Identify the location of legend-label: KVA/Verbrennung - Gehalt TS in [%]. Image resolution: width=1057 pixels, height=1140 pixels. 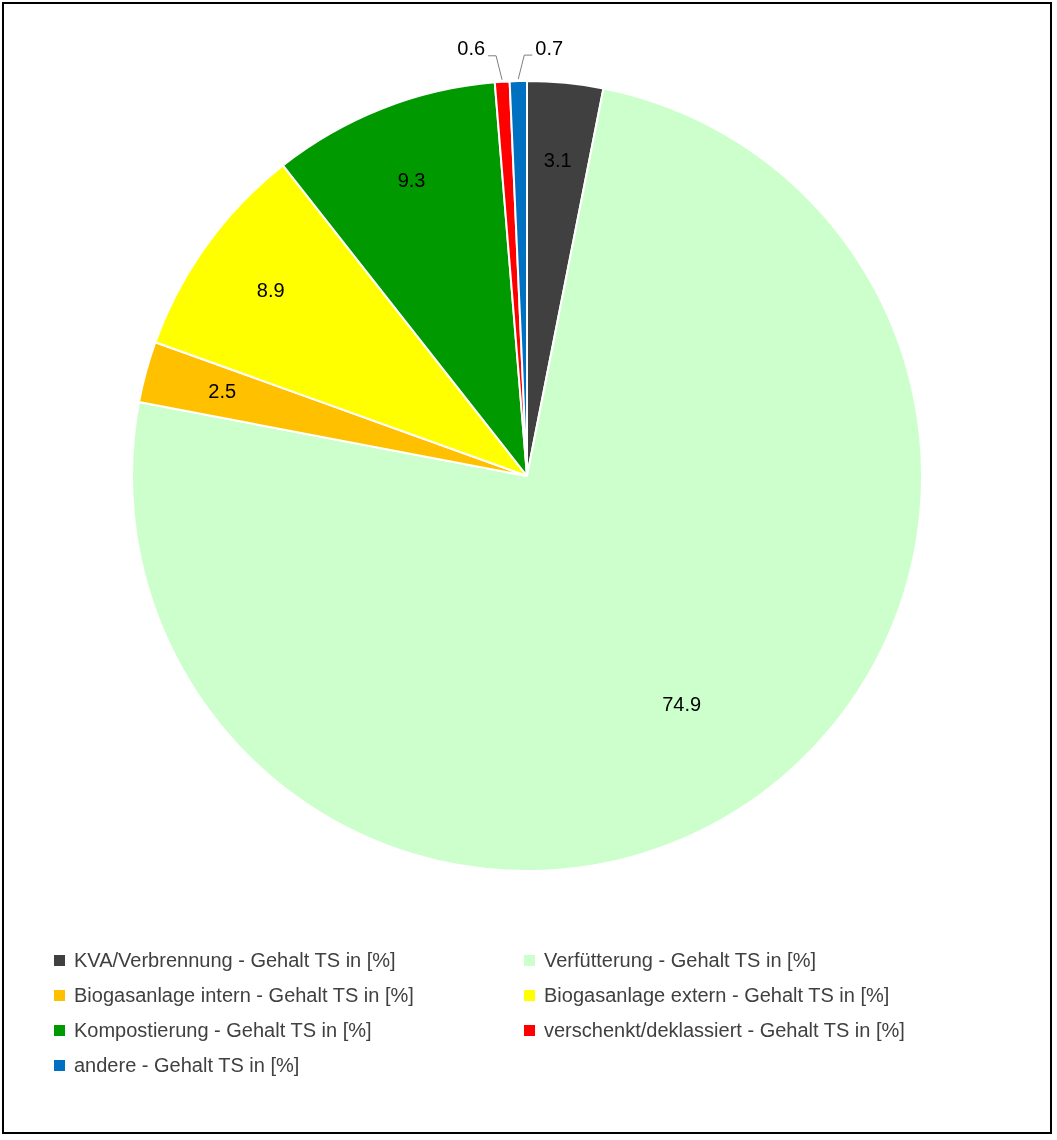
(235, 960).